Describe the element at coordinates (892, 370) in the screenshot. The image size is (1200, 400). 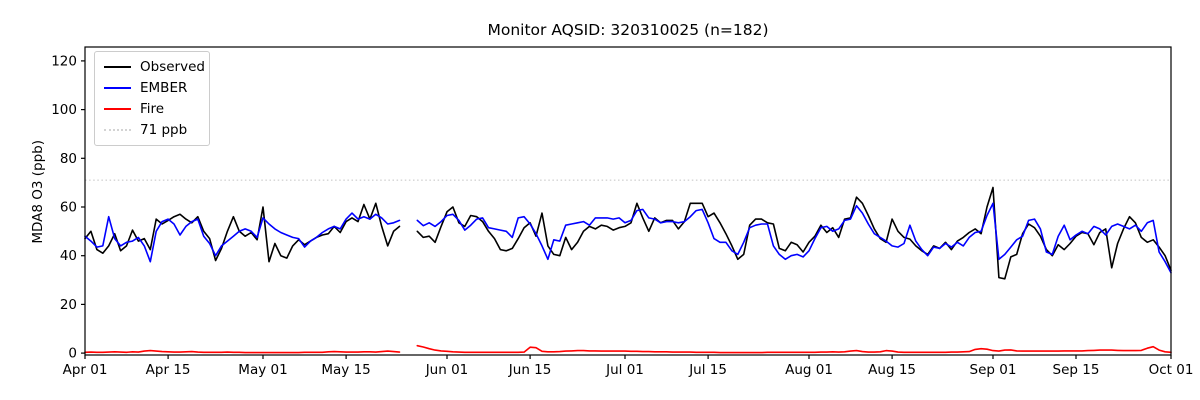
I see `x-tick-label: Aug 15` at that location.